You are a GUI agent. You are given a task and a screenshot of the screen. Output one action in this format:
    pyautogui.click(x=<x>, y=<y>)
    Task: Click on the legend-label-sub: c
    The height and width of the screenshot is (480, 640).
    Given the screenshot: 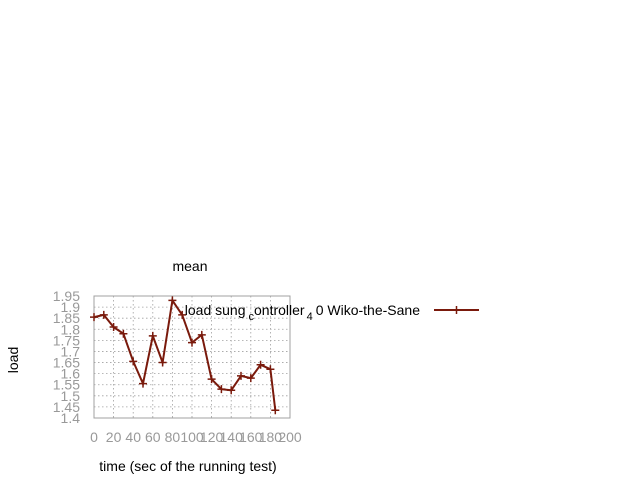 What is the action you would take?
    pyautogui.click(x=252, y=317)
    